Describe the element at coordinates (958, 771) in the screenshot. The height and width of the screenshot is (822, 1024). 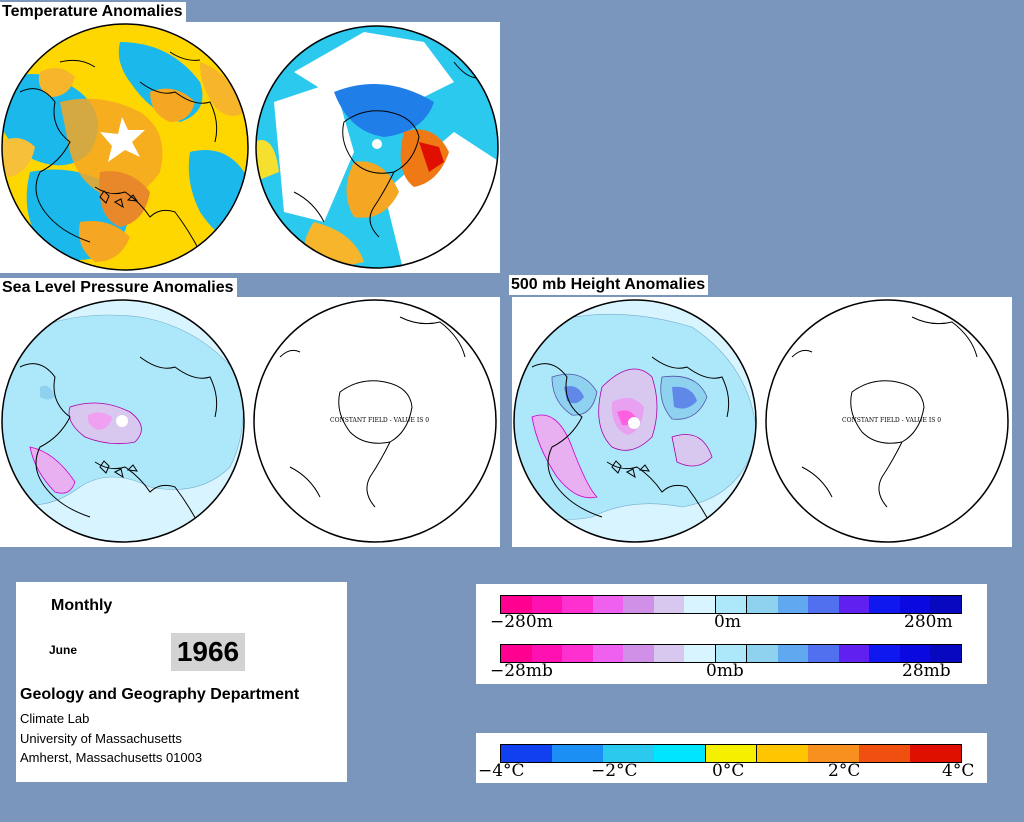
I see `temp-label-4: 4°C` at that location.